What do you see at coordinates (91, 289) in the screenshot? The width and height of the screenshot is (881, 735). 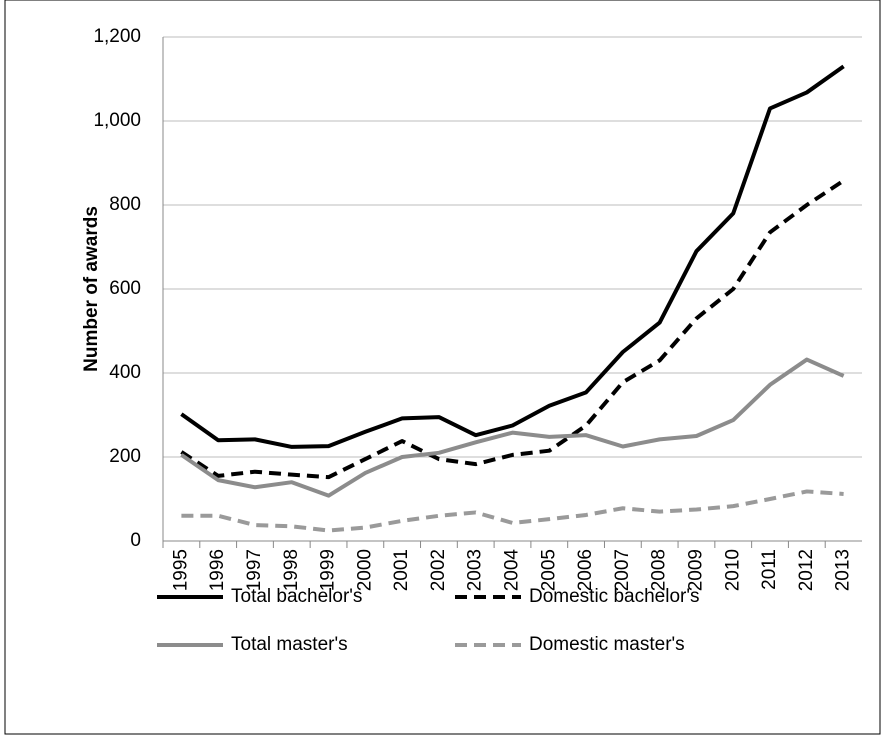 I see `y-axis-label: Number of awards` at bounding box center [91, 289].